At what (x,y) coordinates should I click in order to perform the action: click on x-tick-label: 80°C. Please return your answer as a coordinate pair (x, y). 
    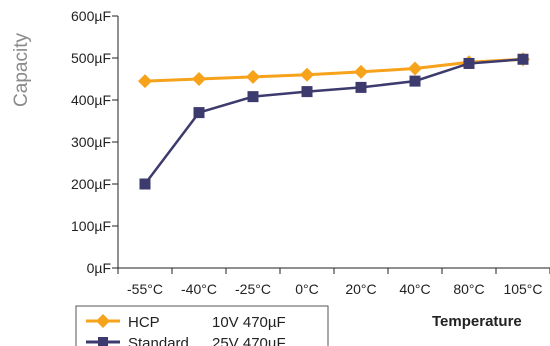
    Looking at the image, I should click on (468, 289).